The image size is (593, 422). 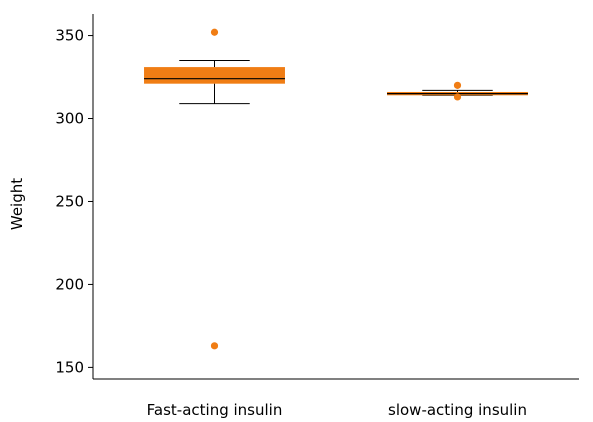 What do you see at coordinates (69, 284) in the screenshot?
I see `y-tick-label-200: 200` at bounding box center [69, 284].